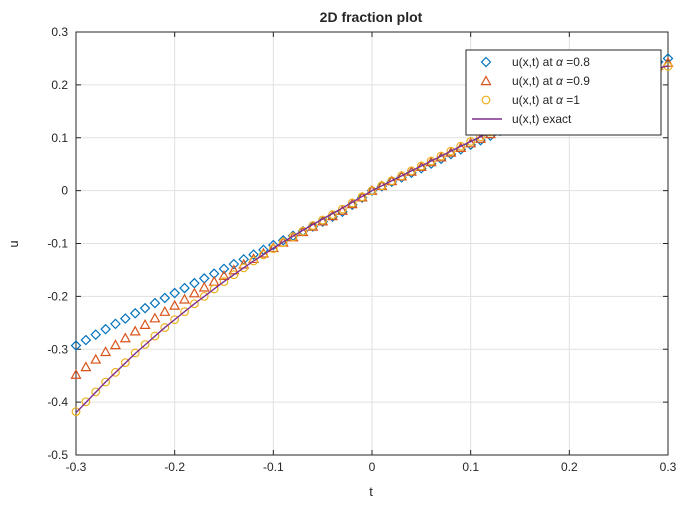 This screenshot has width=684, height=511. Describe the element at coordinates (59, 85) in the screenshot. I see `y-tick-label: 0.2` at that location.